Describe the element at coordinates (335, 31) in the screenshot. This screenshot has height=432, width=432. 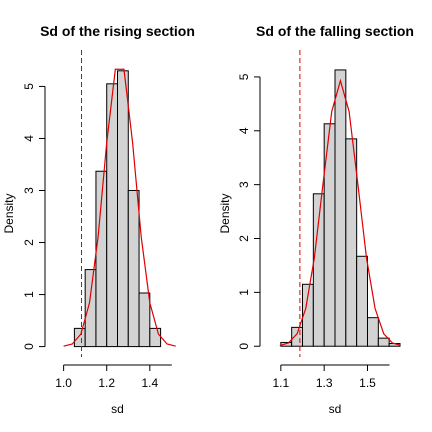
I see `chart-title: Sd of the falling section` at that location.